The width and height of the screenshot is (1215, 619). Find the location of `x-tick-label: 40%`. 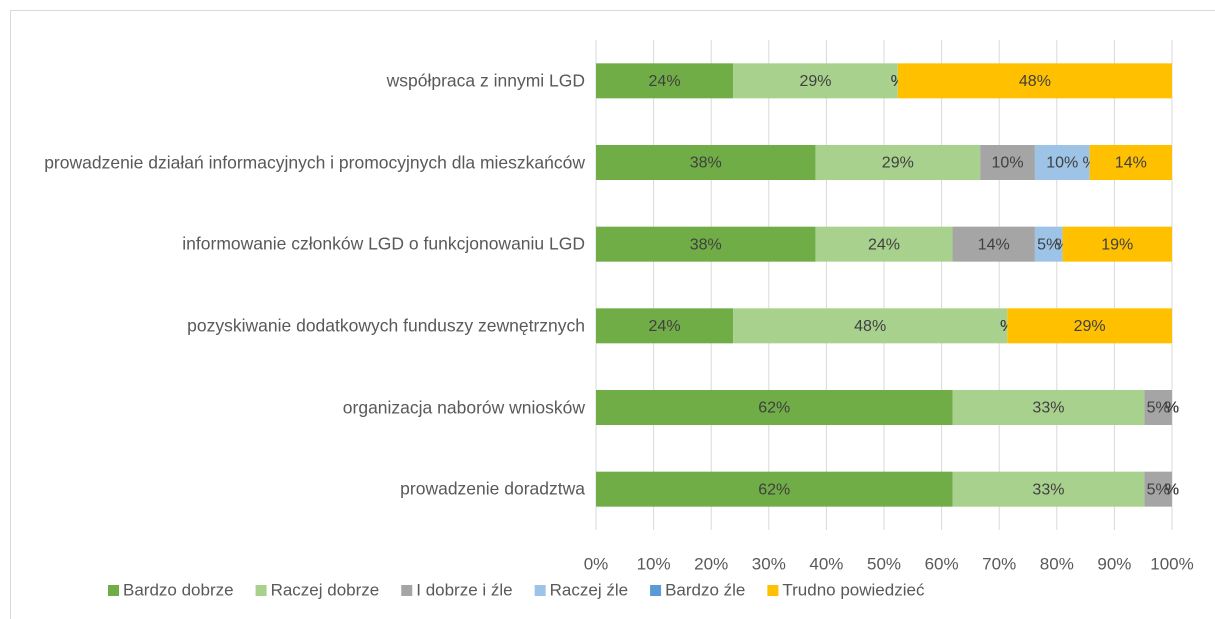

x-tick-label: 40% is located at coordinates (826, 563).